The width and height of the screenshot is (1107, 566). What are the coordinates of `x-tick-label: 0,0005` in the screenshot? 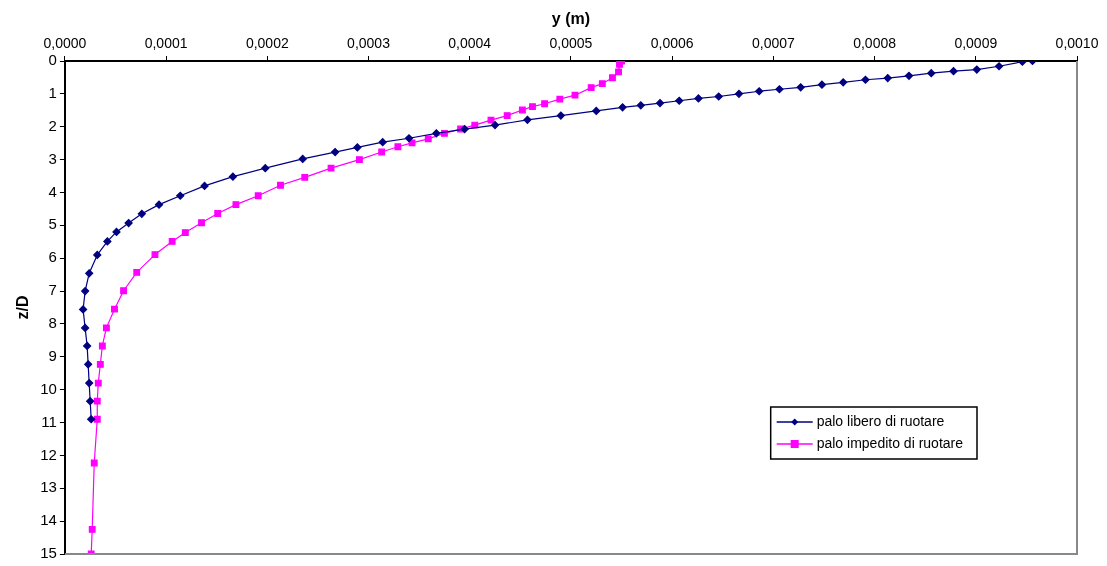 It's located at (571, 43).